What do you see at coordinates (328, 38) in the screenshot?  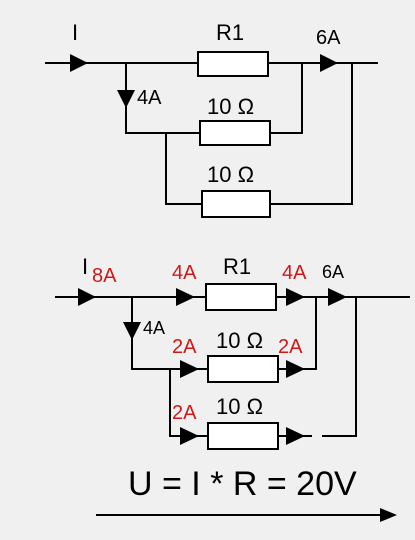 I see `top-output-current-label: 6A` at bounding box center [328, 38].